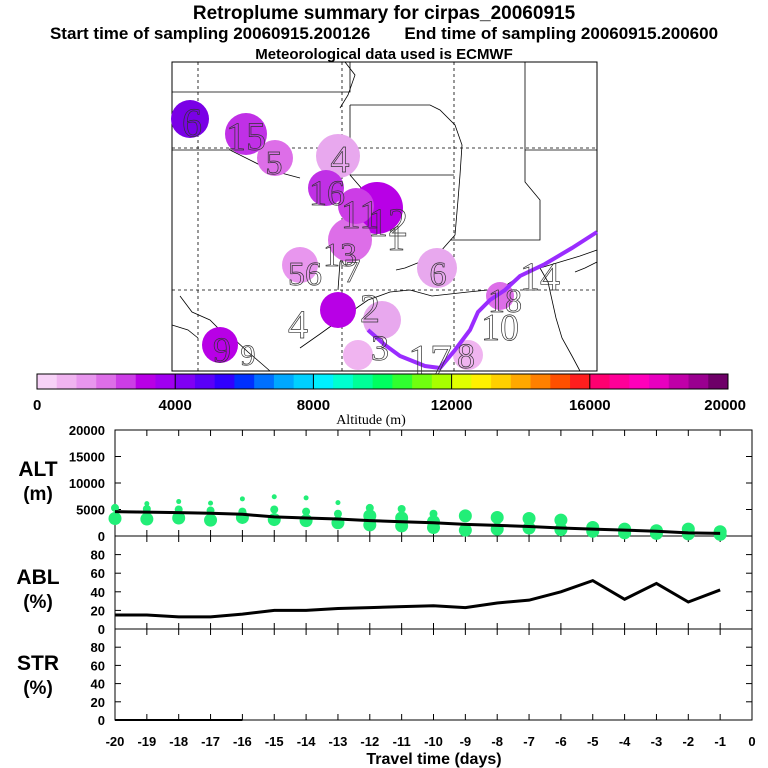  What do you see at coordinates (307, 741) in the screenshot?
I see `x-tick-label: -14` at bounding box center [307, 741].